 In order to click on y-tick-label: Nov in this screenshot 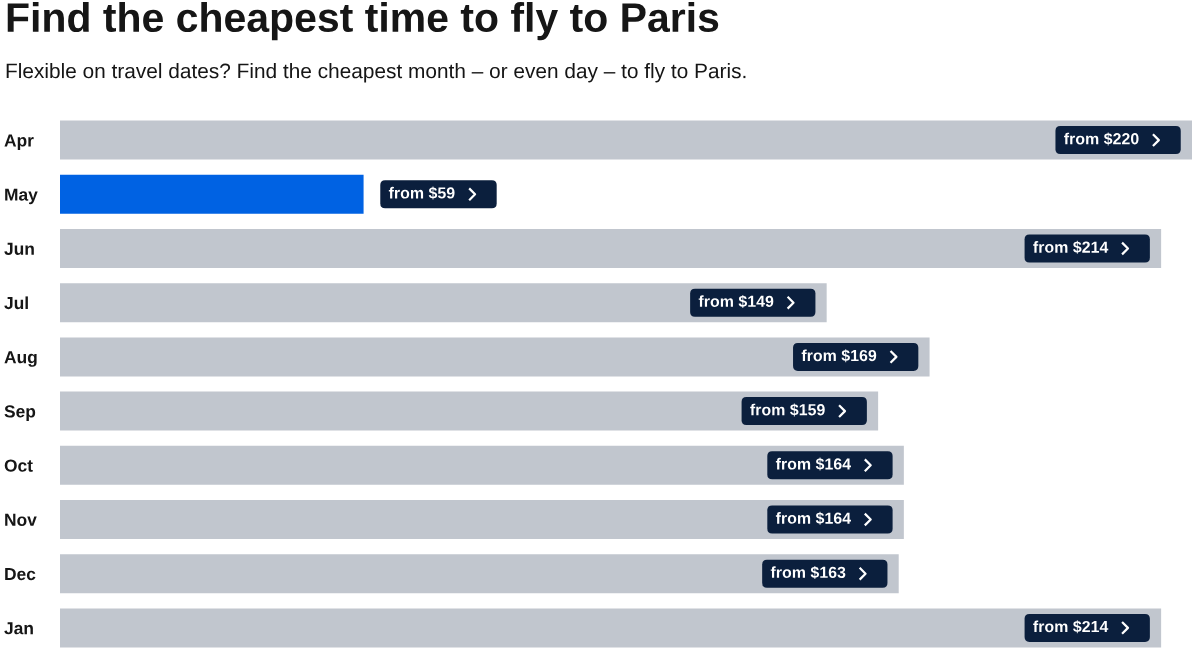, I will do `click(21, 519)`.